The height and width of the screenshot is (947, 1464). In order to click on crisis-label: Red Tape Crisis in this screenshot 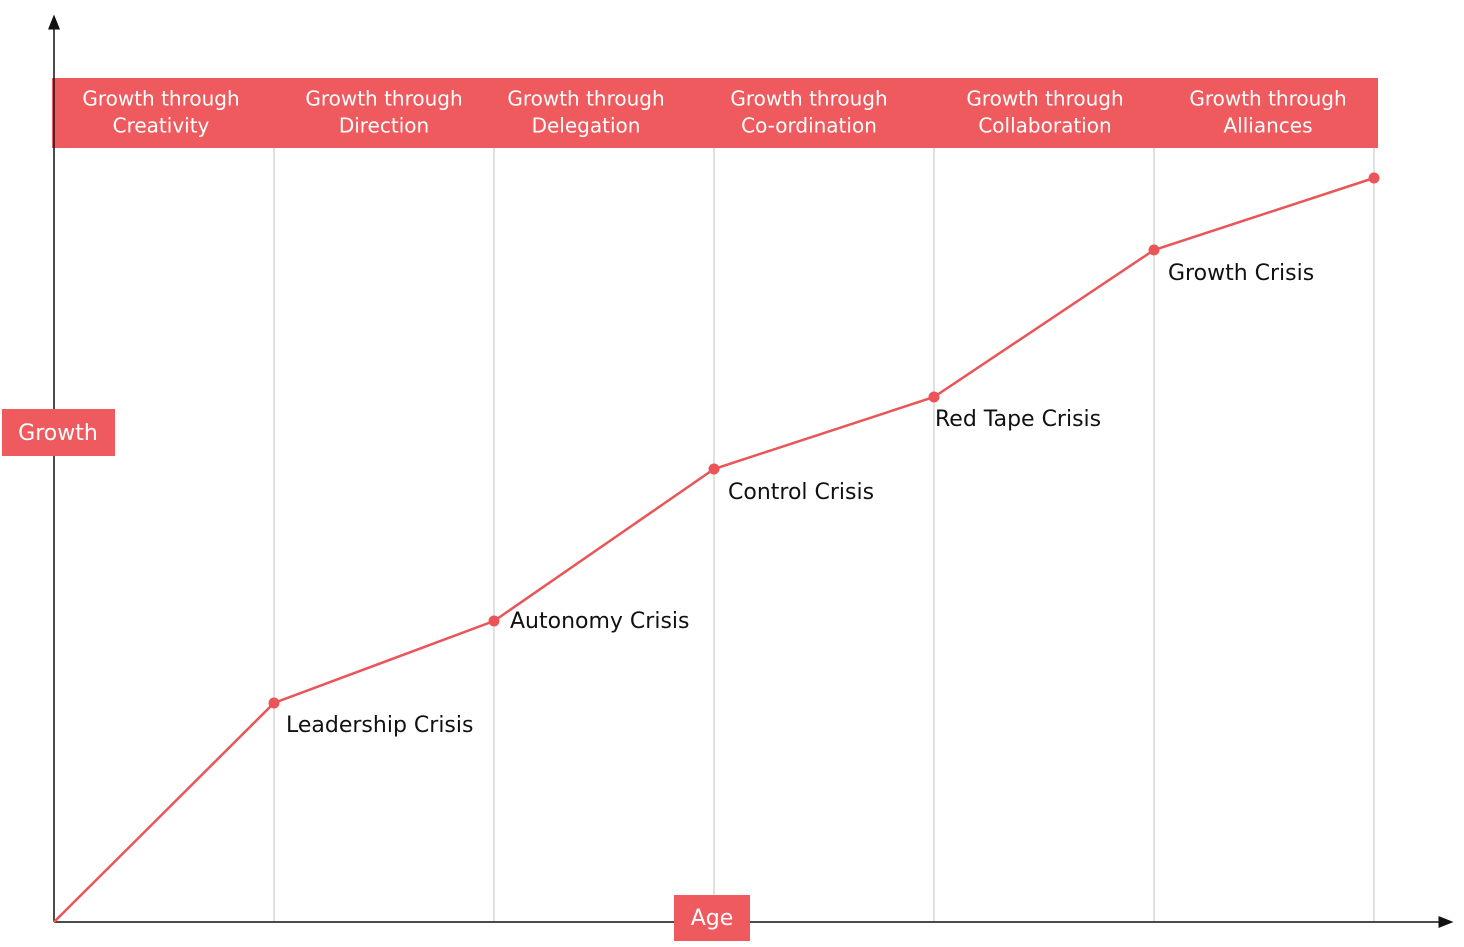, I will do `click(1018, 419)`.